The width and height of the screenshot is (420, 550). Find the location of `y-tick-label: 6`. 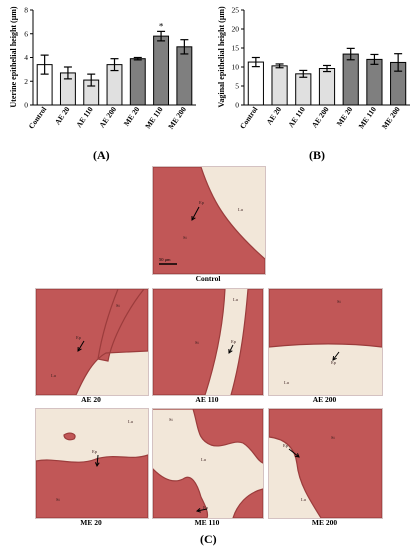

y-tick-label: 6 is located at coordinates (26, 33).